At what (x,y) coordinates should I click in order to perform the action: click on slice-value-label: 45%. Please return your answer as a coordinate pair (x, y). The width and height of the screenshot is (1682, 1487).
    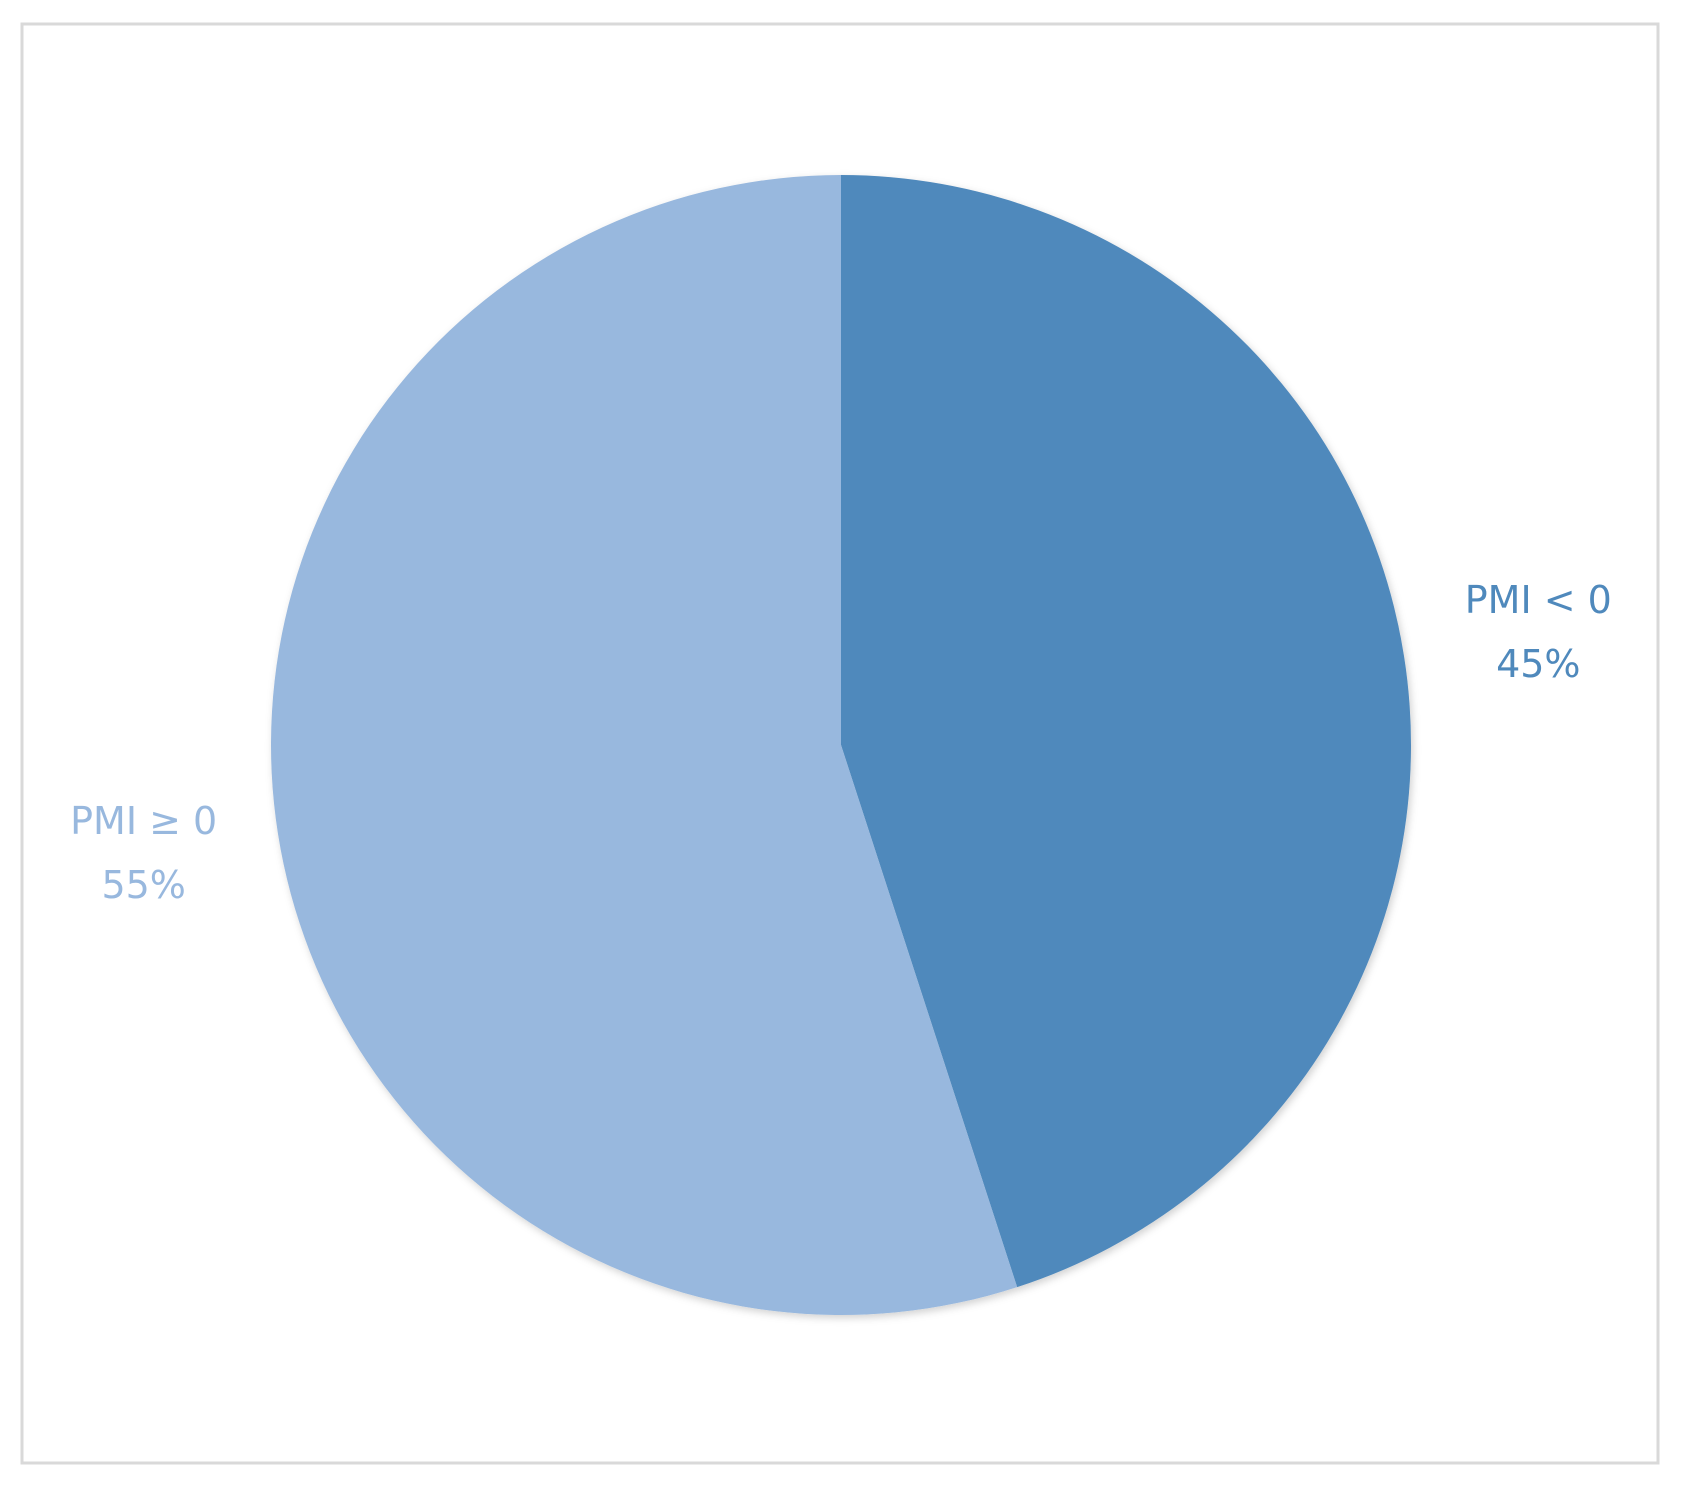
    Looking at the image, I should click on (1538, 664).